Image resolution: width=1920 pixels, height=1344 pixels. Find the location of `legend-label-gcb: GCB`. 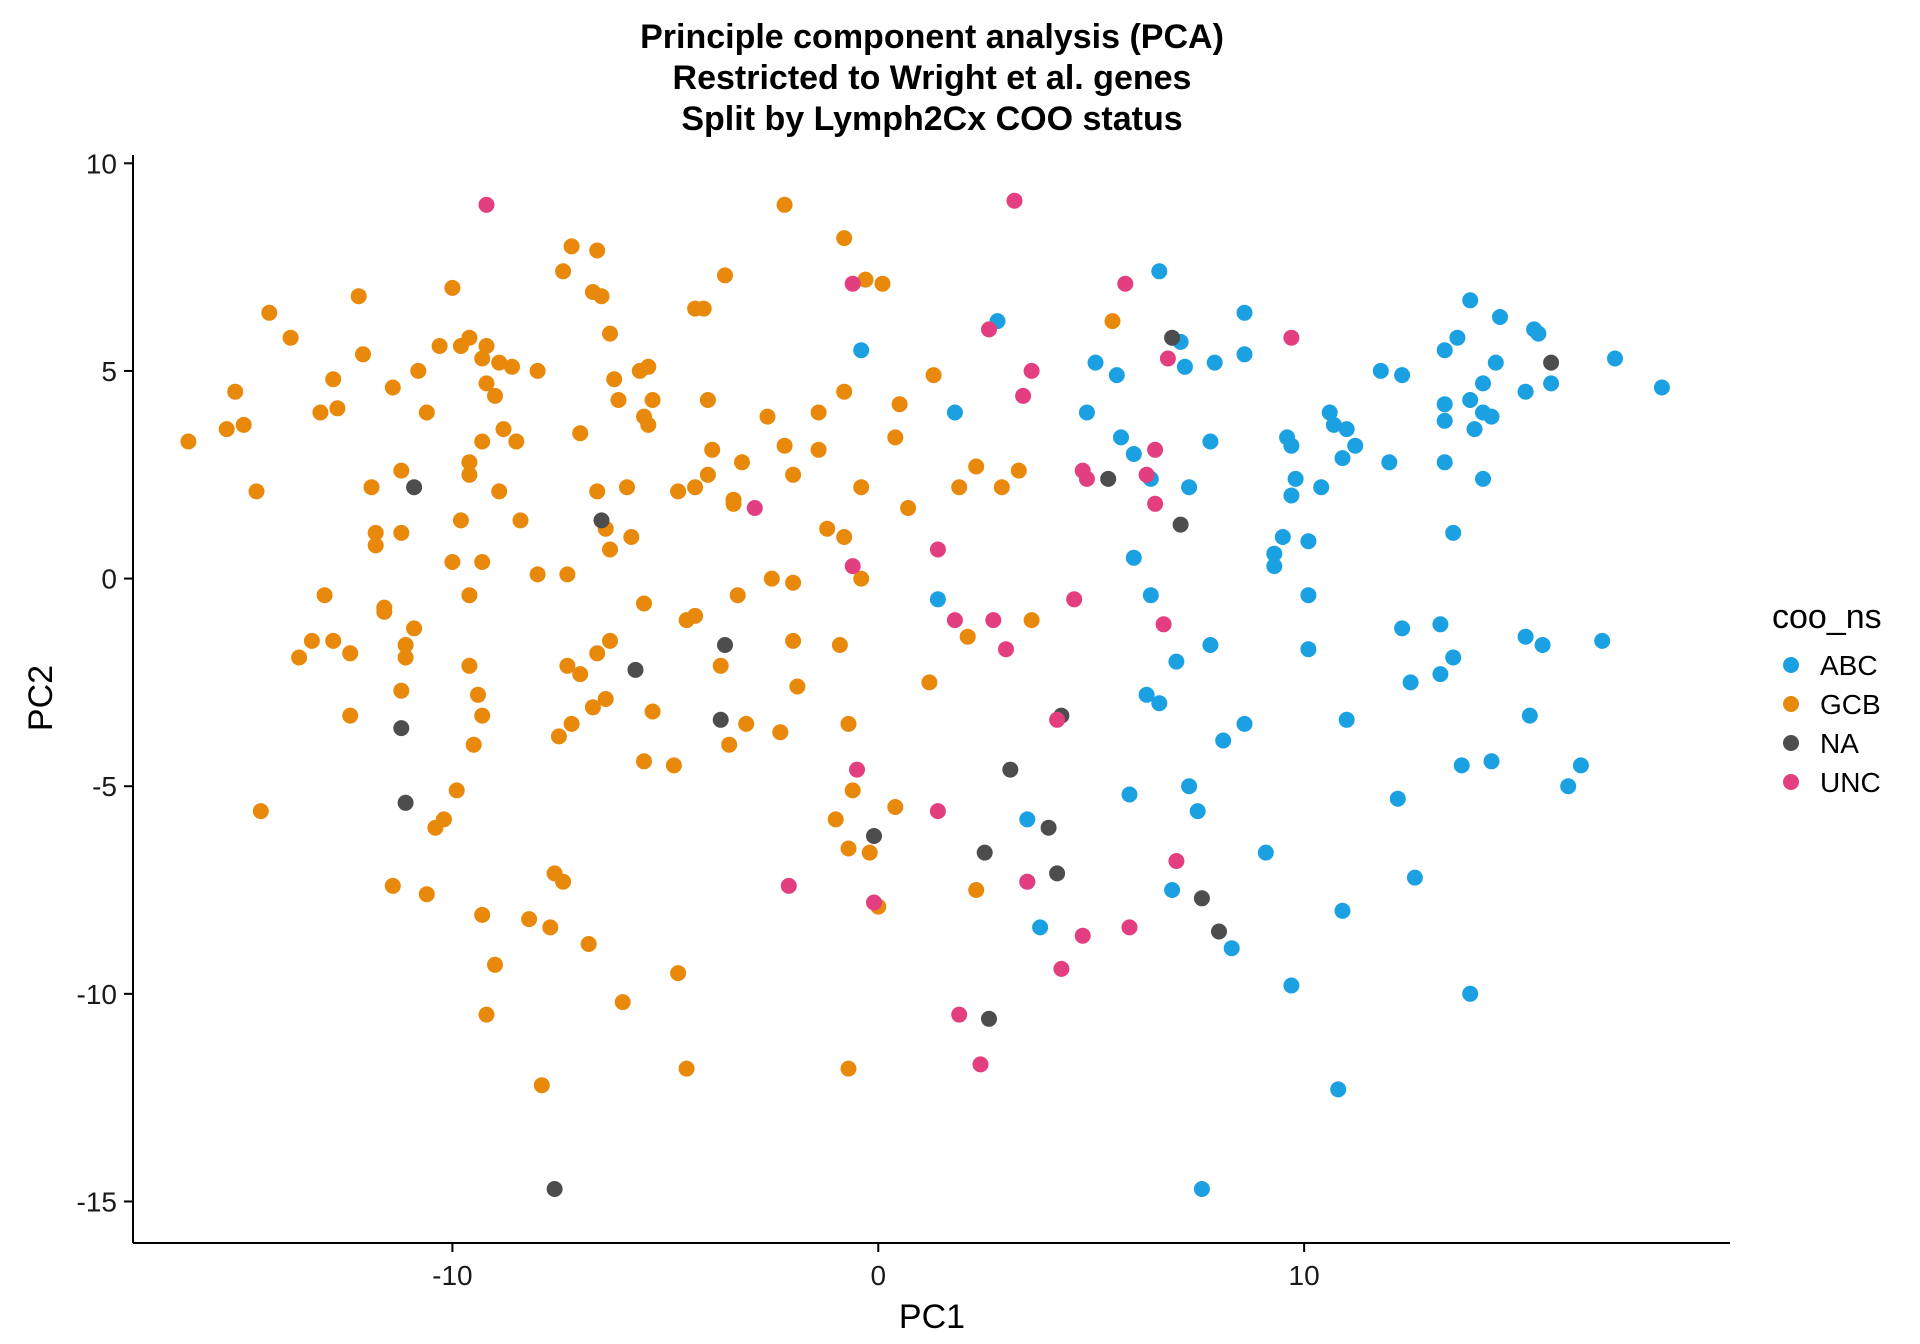

legend-label-gcb: GCB is located at coordinates (1850, 704).